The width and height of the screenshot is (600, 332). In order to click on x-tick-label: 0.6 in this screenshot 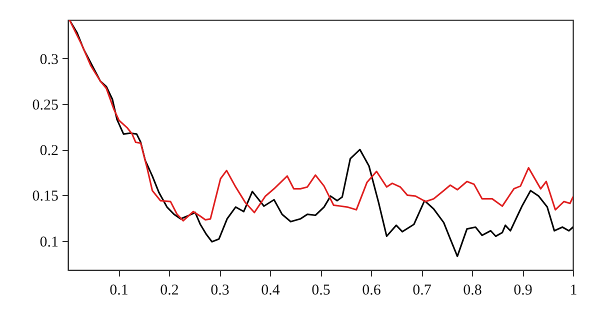, I will do `click(372, 290)`.